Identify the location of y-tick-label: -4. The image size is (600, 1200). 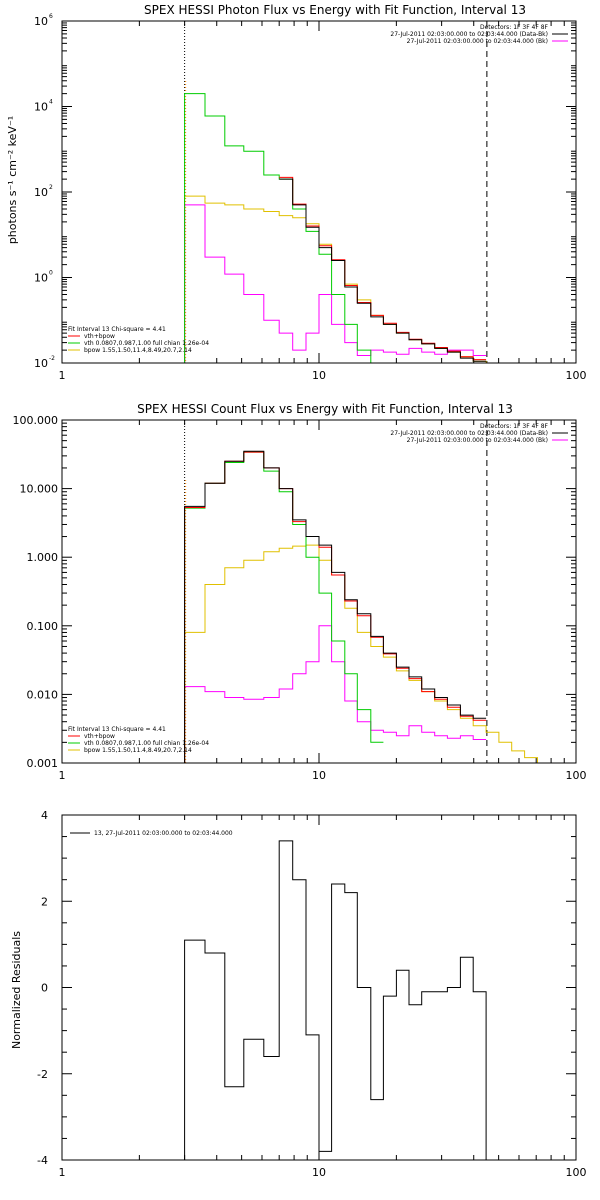
(42, 1160).